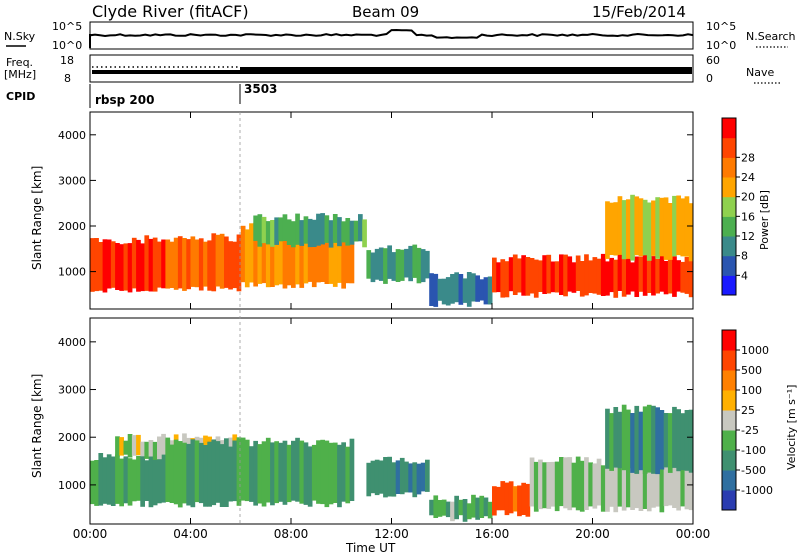 The image size is (800, 554). What do you see at coordinates (753, 450) in the screenshot?
I see `velocity-colorbar-tick-label: -100` at bounding box center [753, 450].